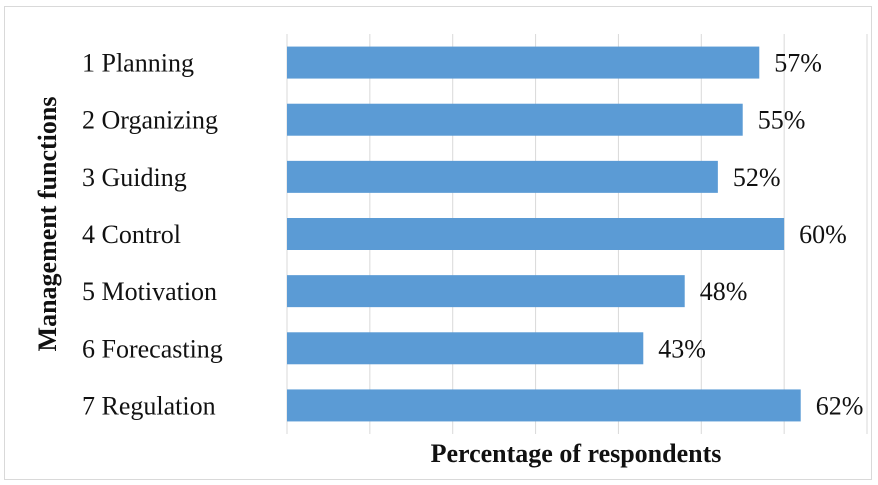 The height and width of the screenshot is (485, 878). I want to click on value-label: 55%, so click(782, 120).